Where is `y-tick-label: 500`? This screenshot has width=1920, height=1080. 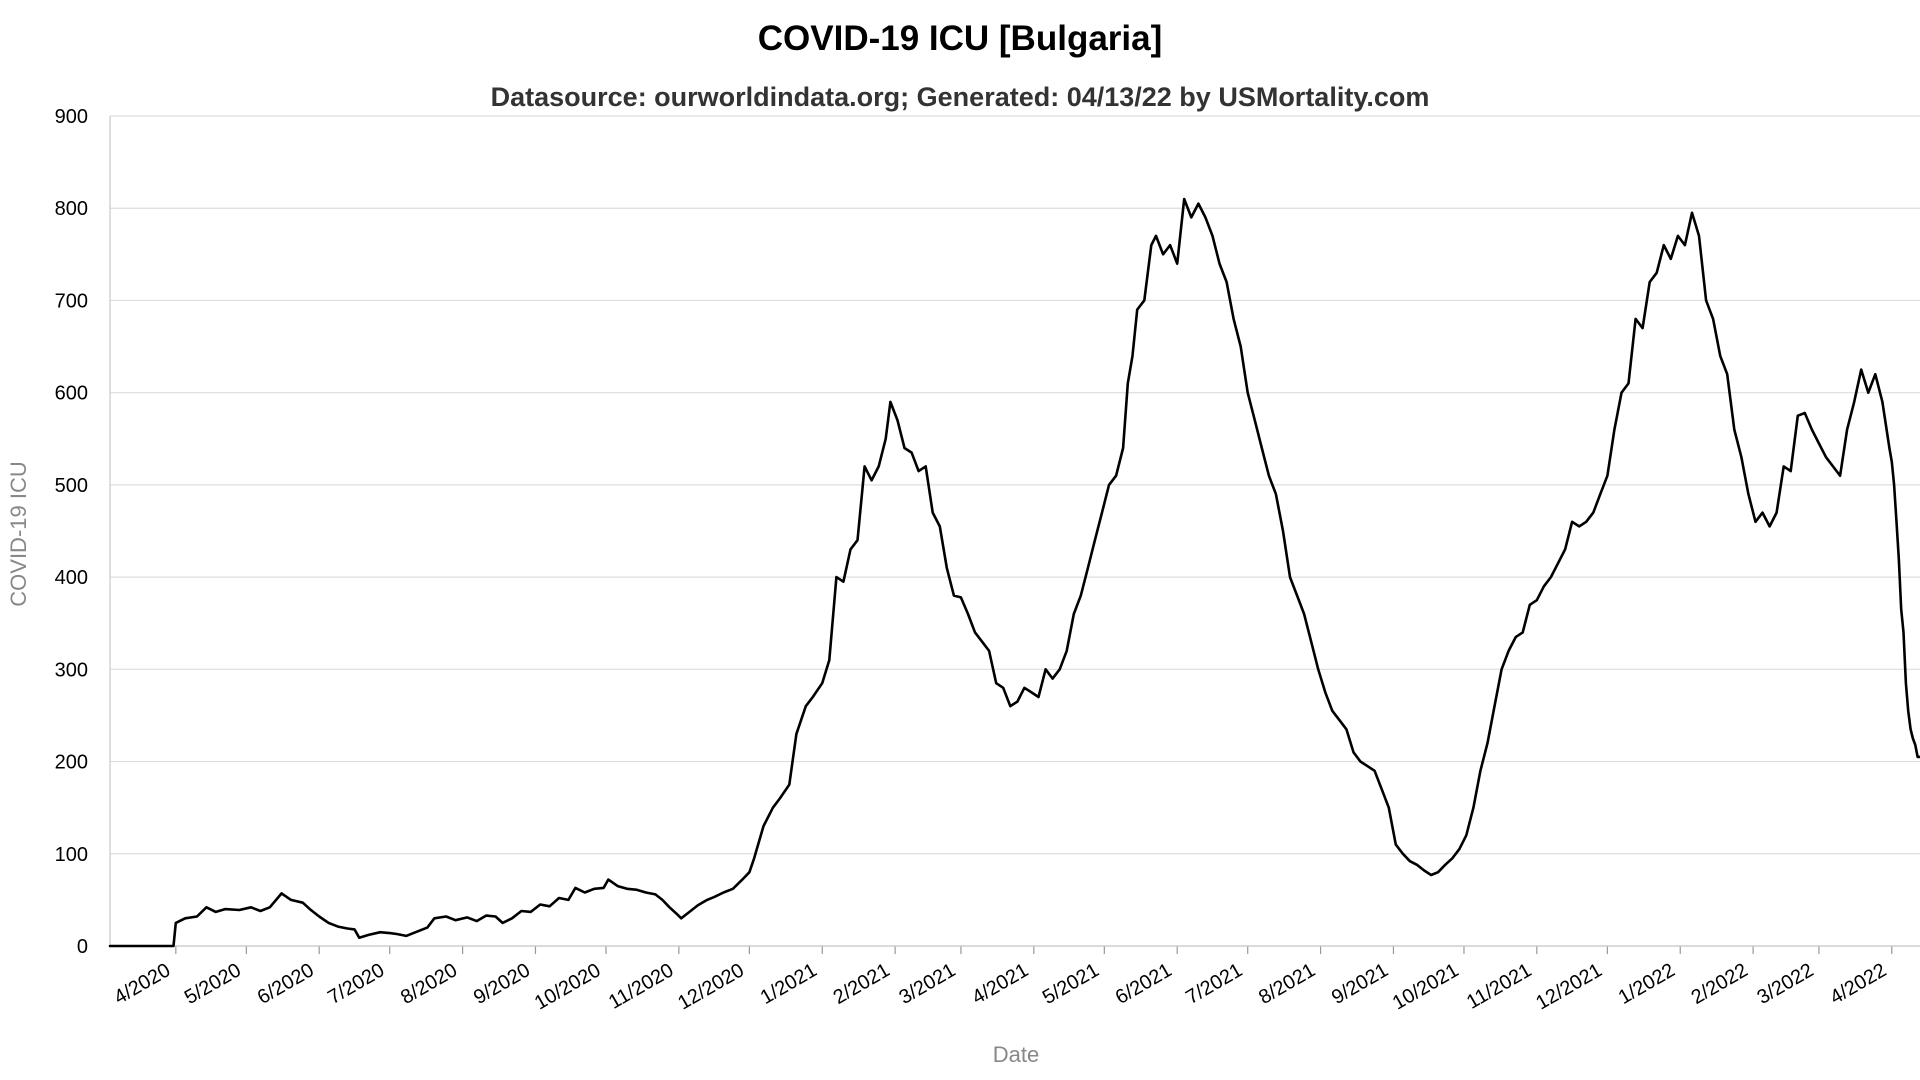
y-tick-label: 500 is located at coordinates (71, 486).